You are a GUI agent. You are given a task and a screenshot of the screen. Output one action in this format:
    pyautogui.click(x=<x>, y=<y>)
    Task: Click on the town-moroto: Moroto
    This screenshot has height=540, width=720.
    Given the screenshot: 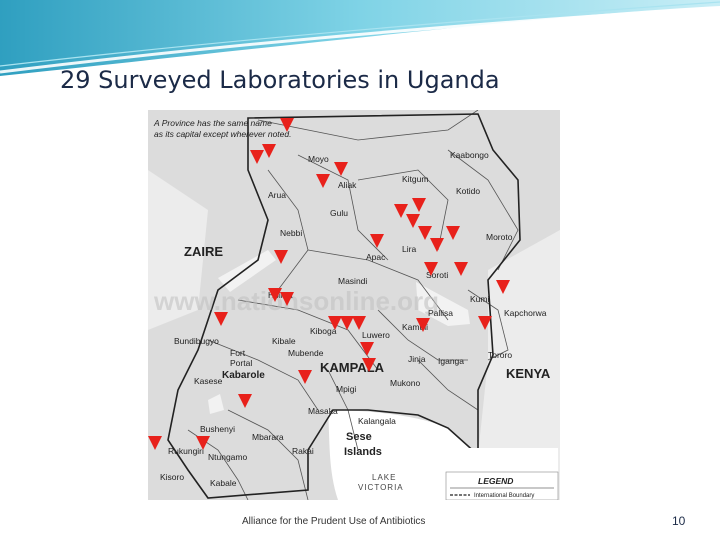 What is the action you would take?
    pyautogui.click(x=499, y=237)
    